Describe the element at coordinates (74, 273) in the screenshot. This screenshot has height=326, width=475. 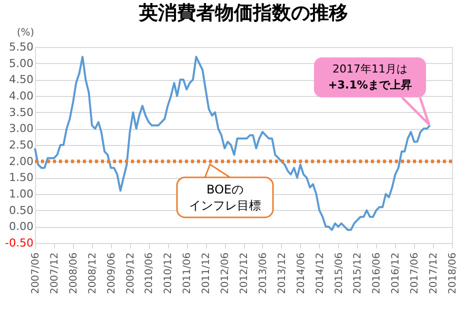
I see `x-tick-label: 2008/06` at that location.